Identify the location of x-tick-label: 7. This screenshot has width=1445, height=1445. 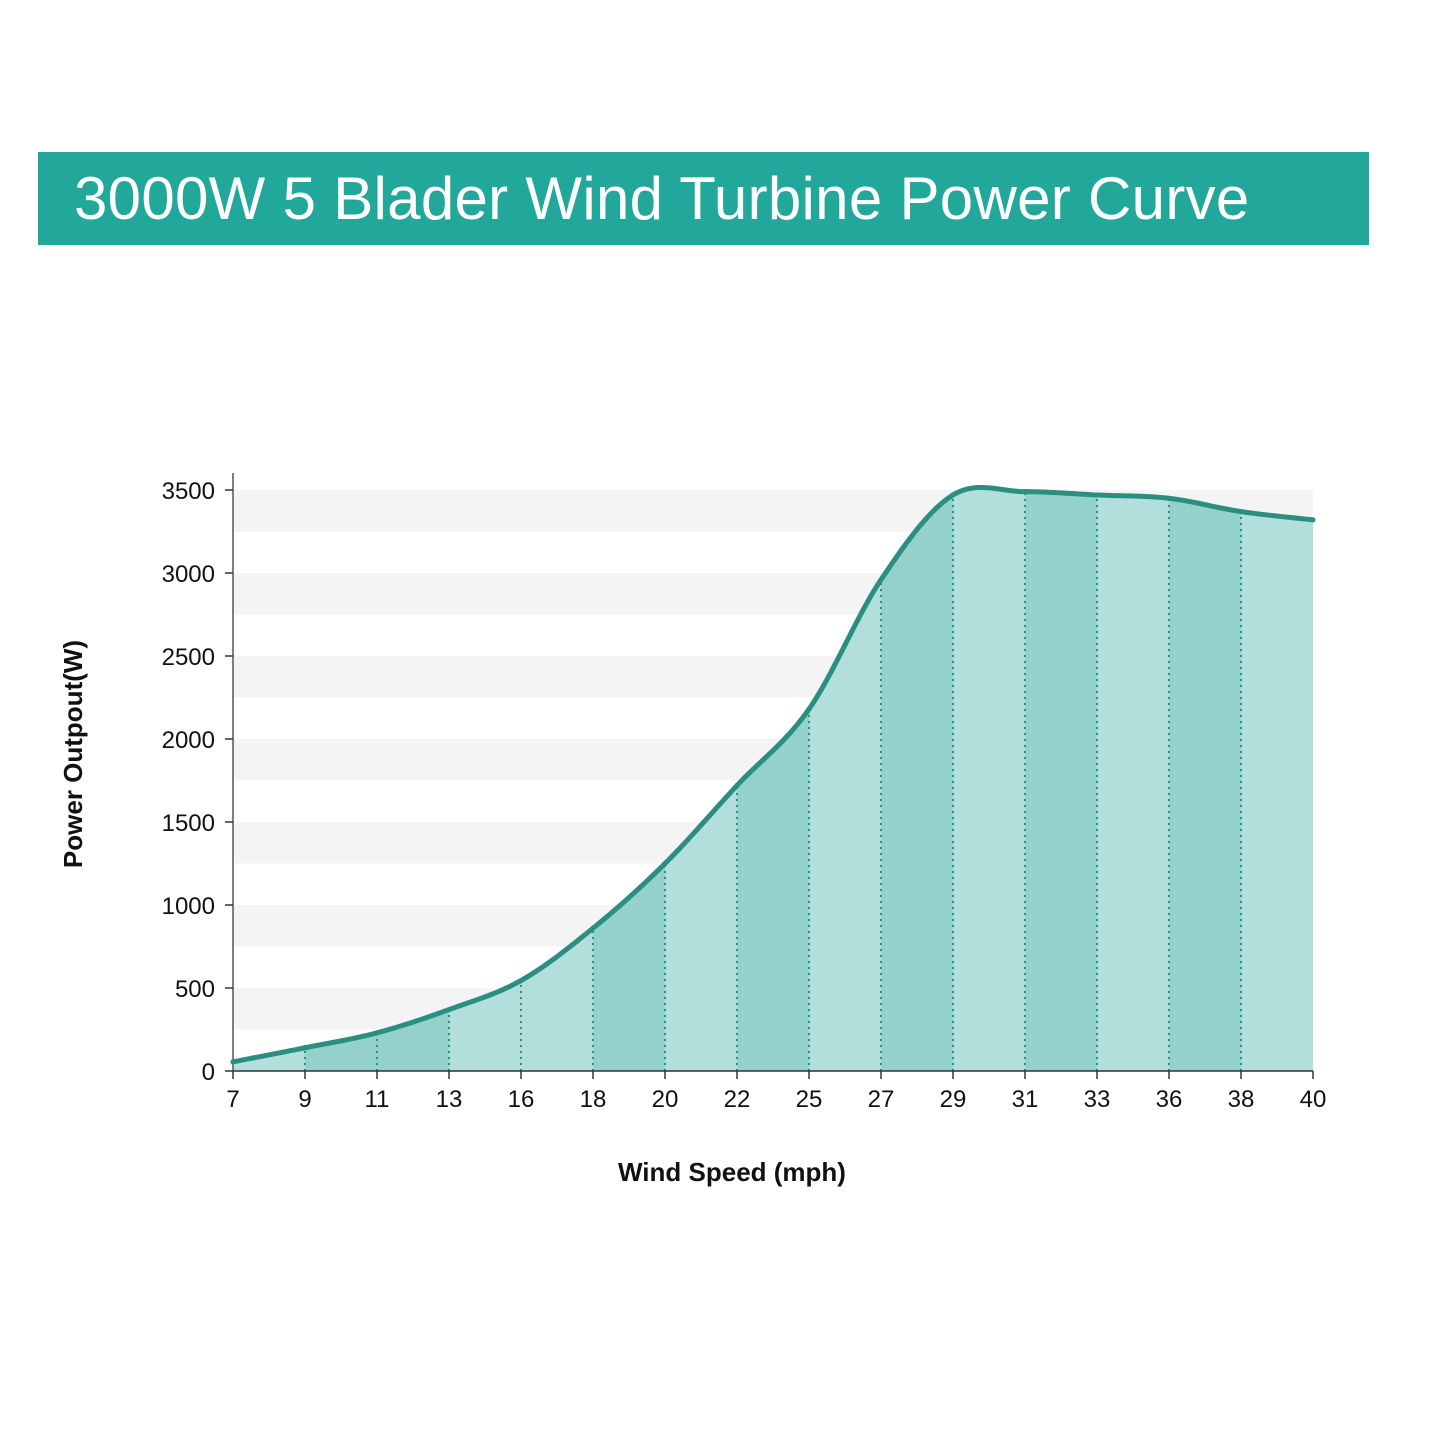
(232, 1099).